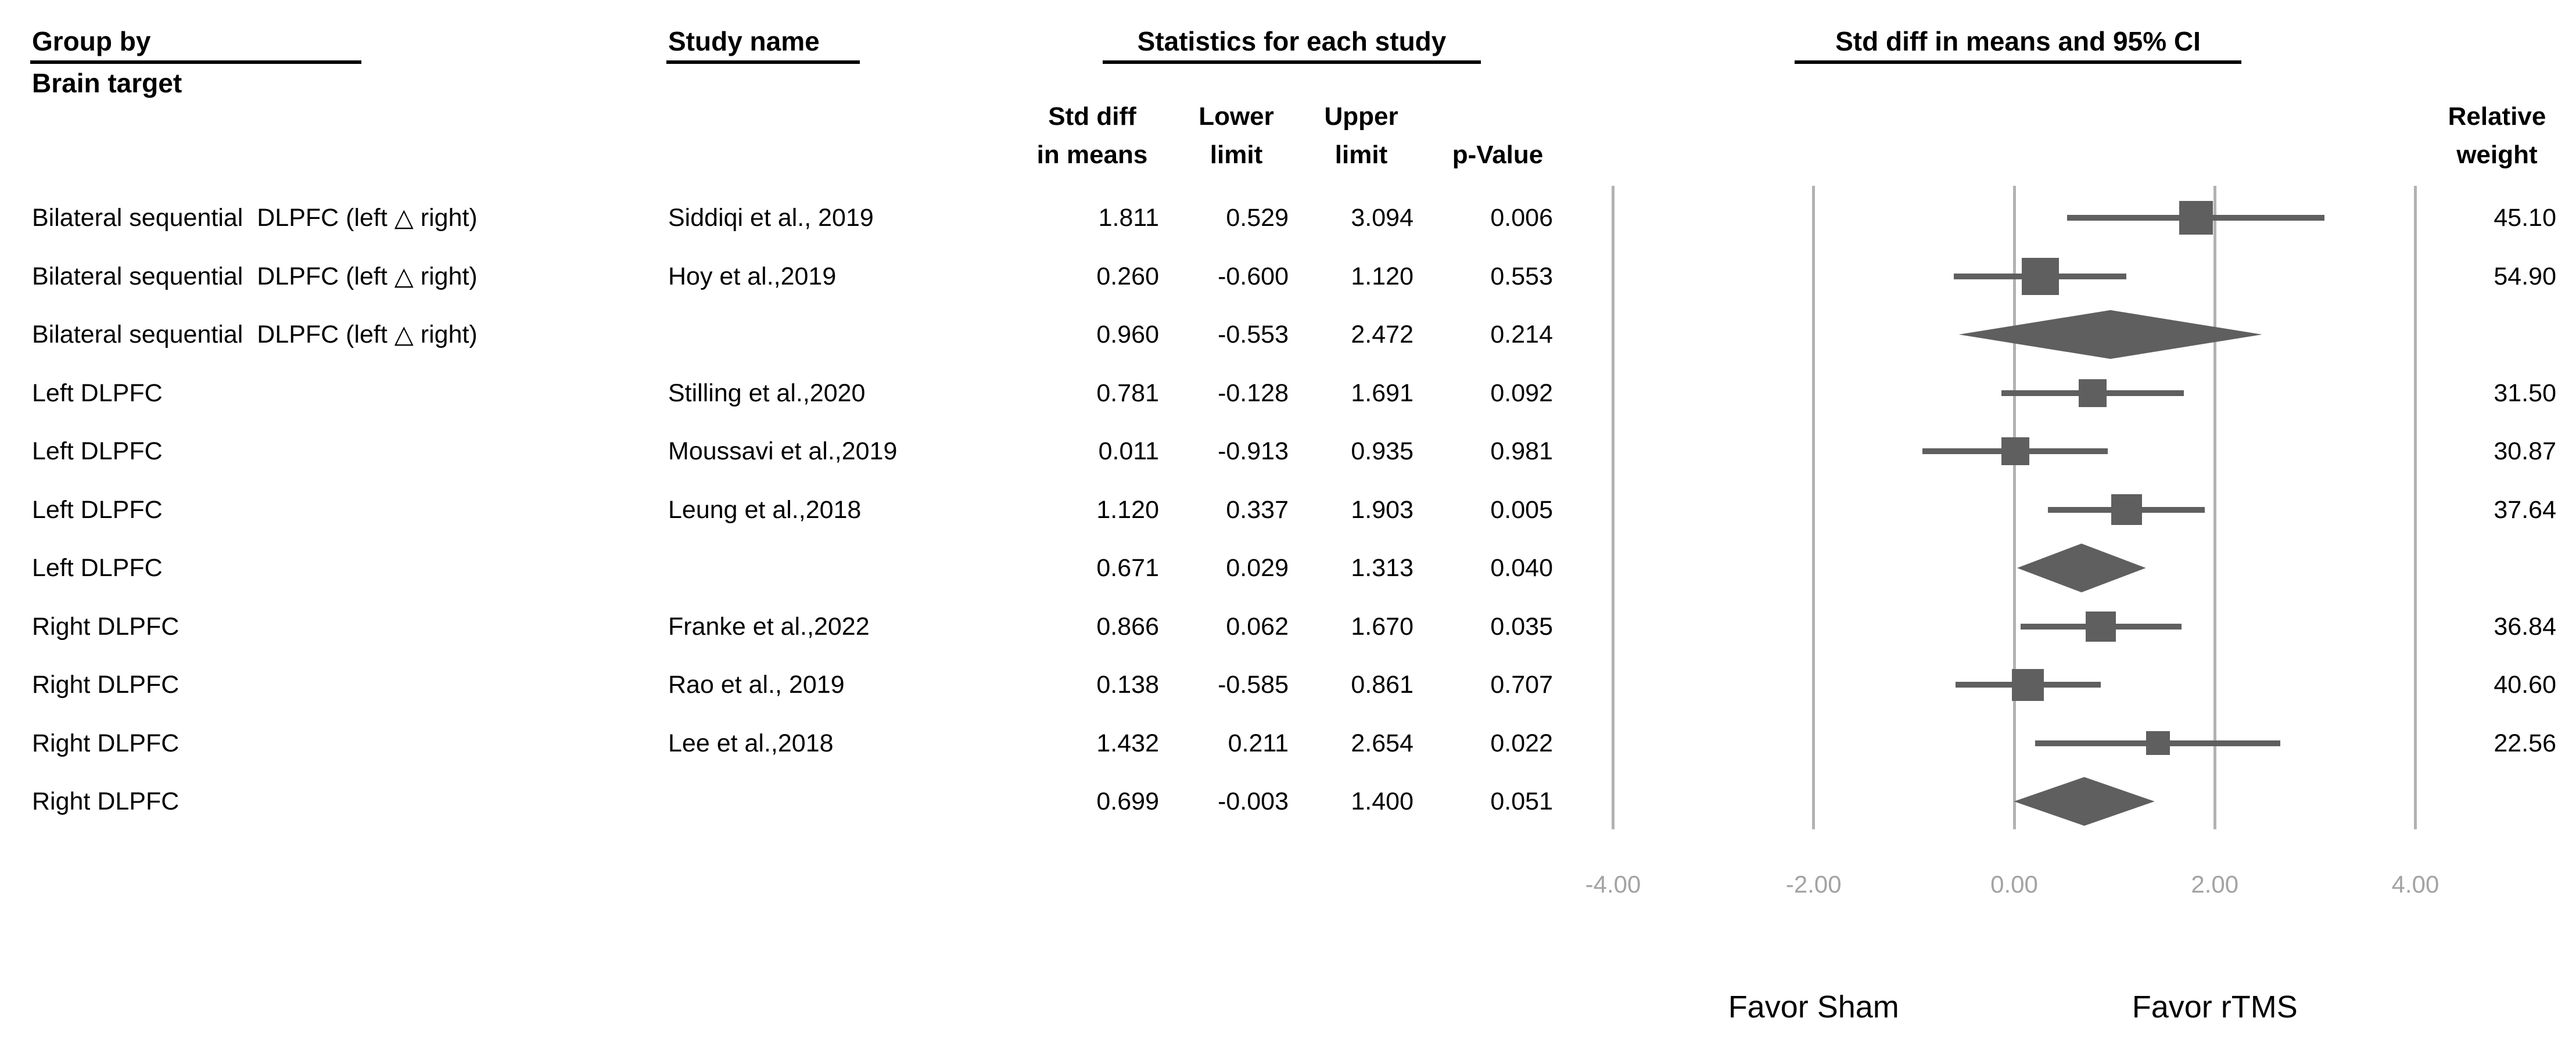  What do you see at coordinates (1382, 334) in the screenshot?
I see `row-upper-limit-value: 2.472` at bounding box center [1382, 334].